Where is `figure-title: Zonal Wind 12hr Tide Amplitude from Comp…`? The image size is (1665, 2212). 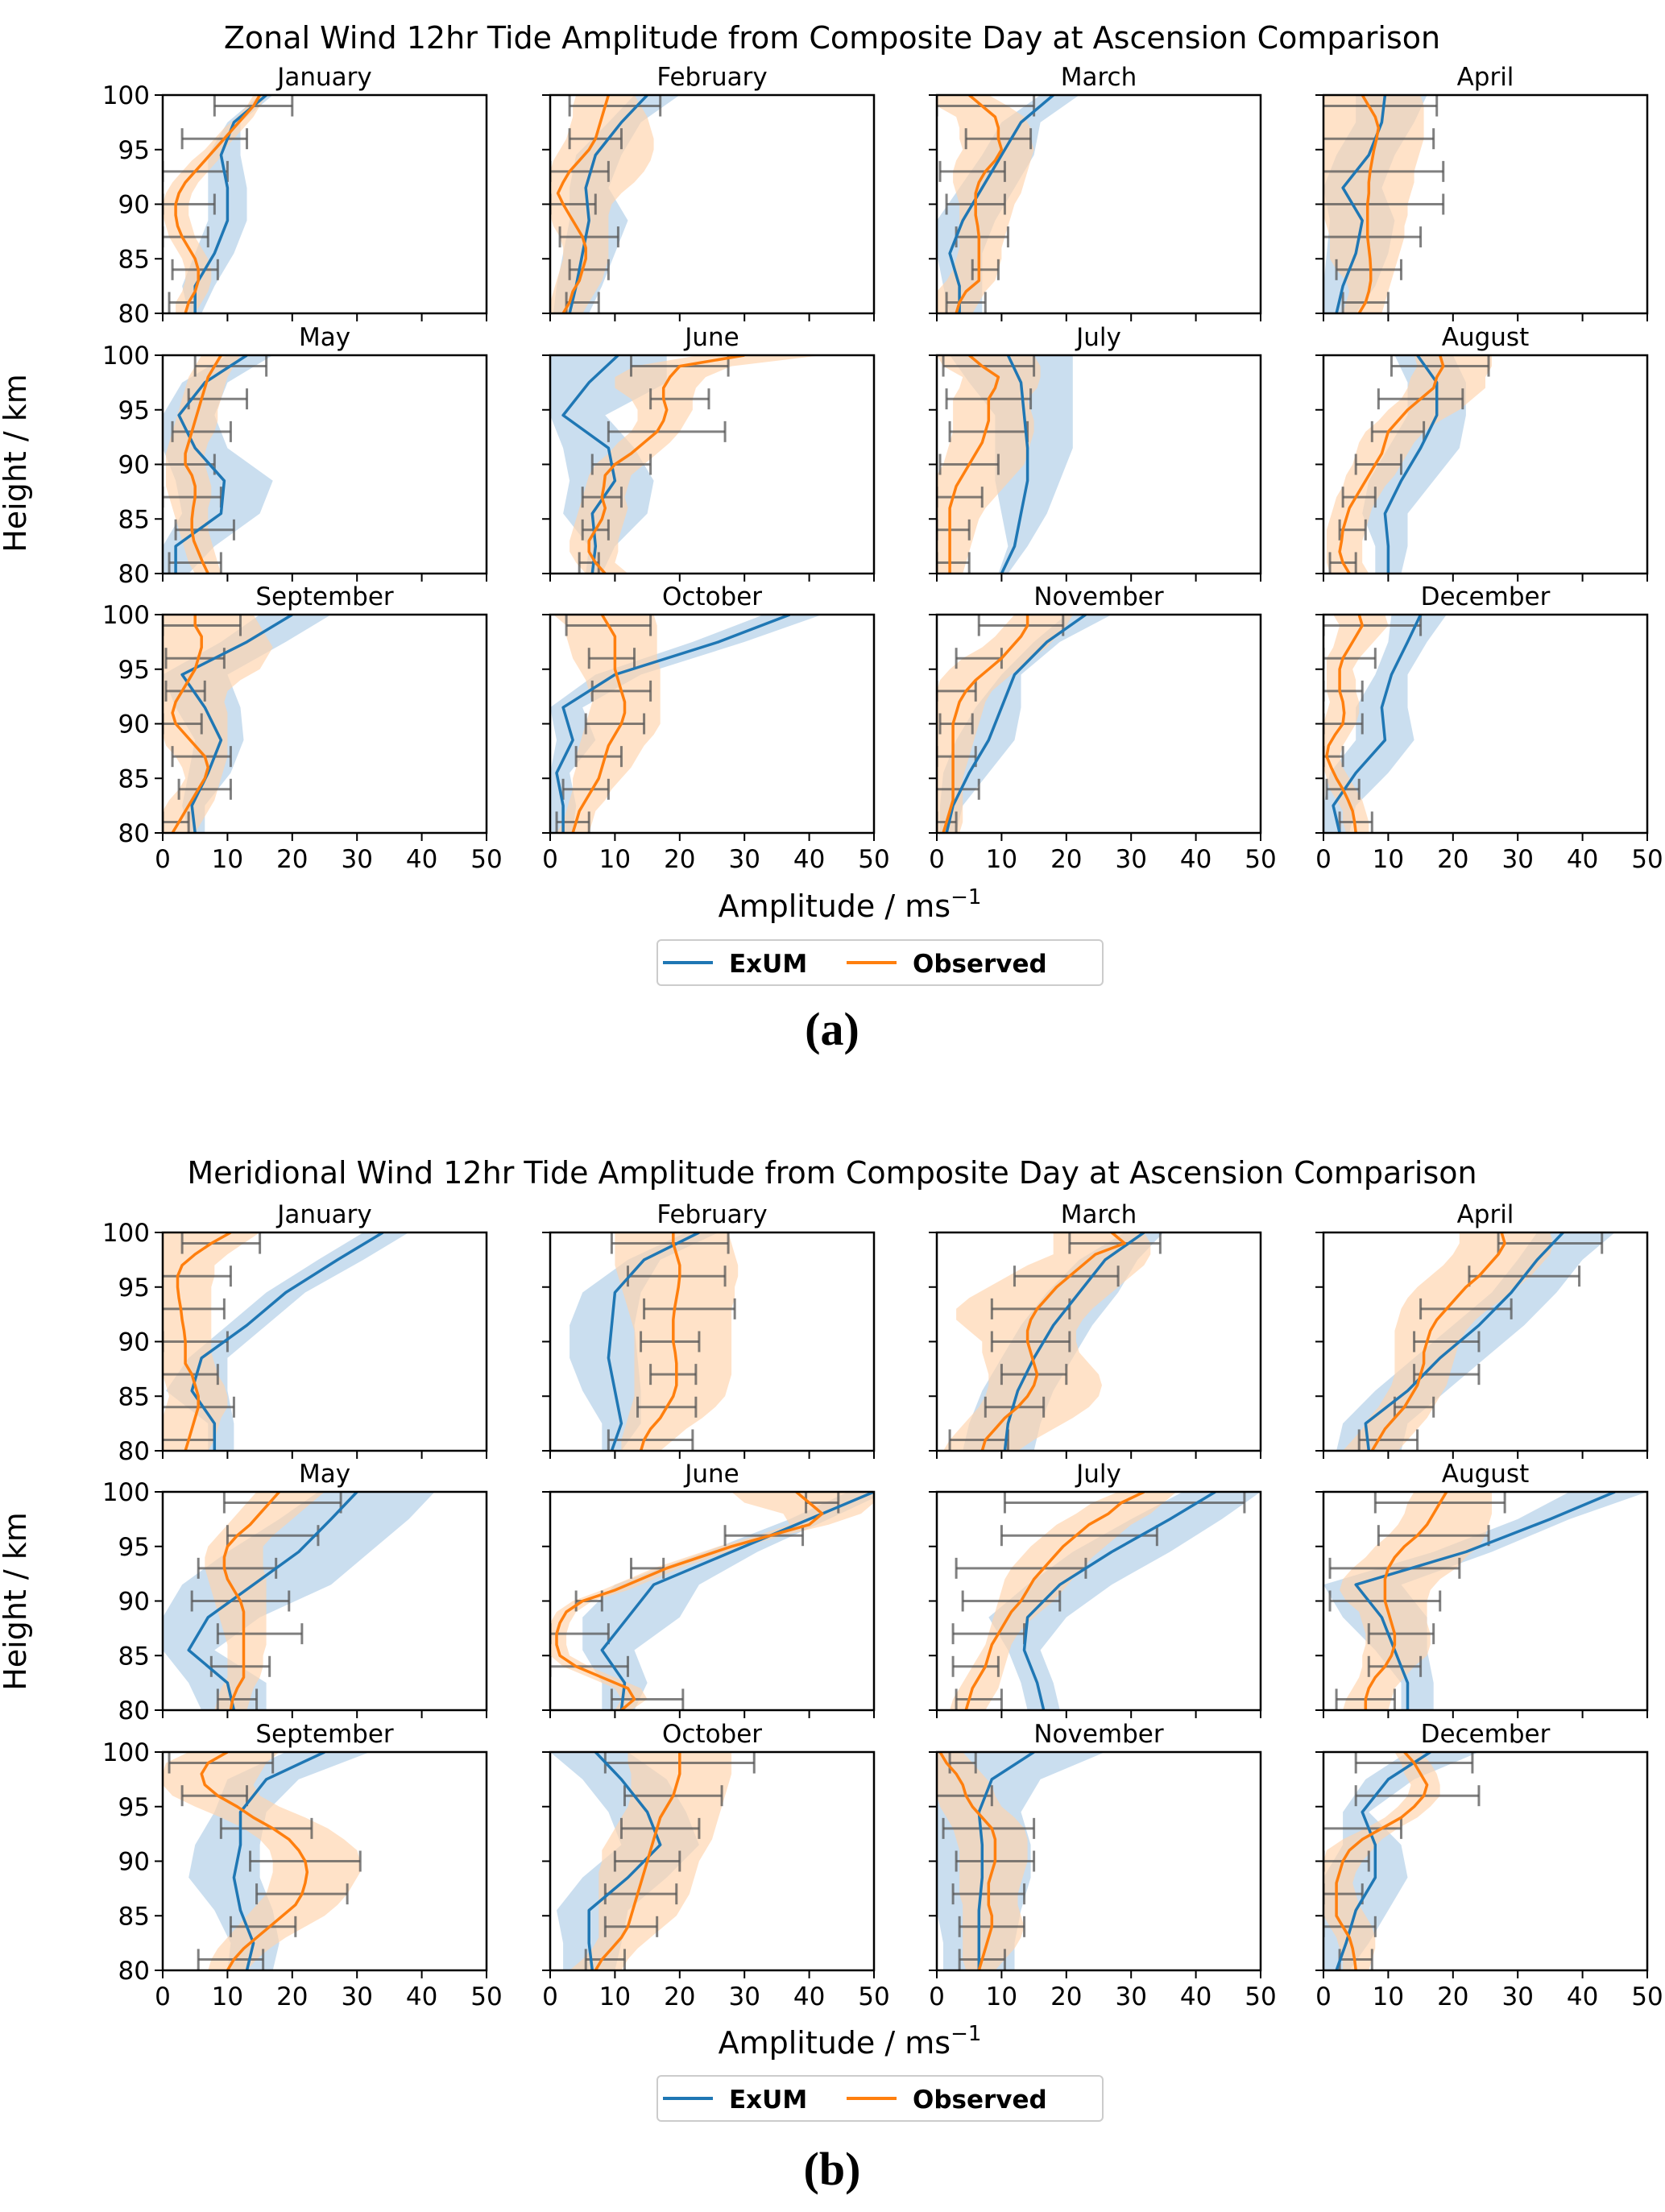 figure-title: Zonal Wind 12hr Tide Amplitude from Comp… is located at coordinates (832, 38).